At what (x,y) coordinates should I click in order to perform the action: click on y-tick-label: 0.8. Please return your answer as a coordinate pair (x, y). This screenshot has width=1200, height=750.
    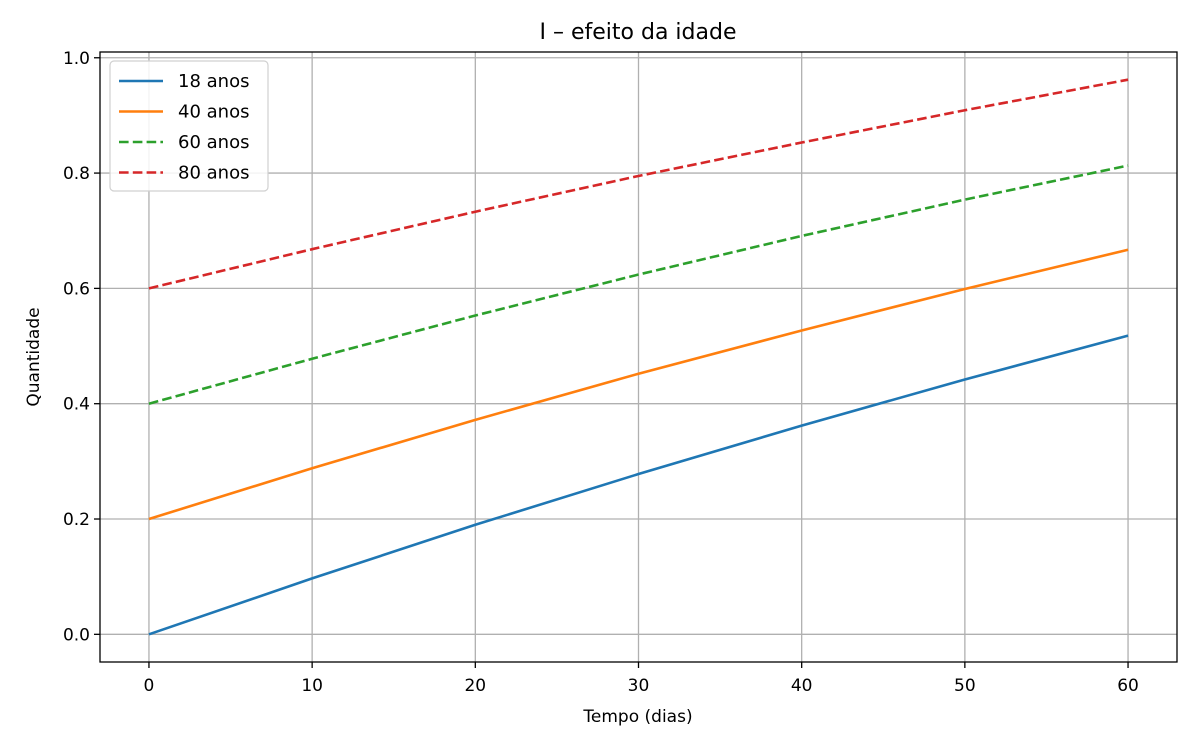
    Looking at the image, I should click on (76, 174).